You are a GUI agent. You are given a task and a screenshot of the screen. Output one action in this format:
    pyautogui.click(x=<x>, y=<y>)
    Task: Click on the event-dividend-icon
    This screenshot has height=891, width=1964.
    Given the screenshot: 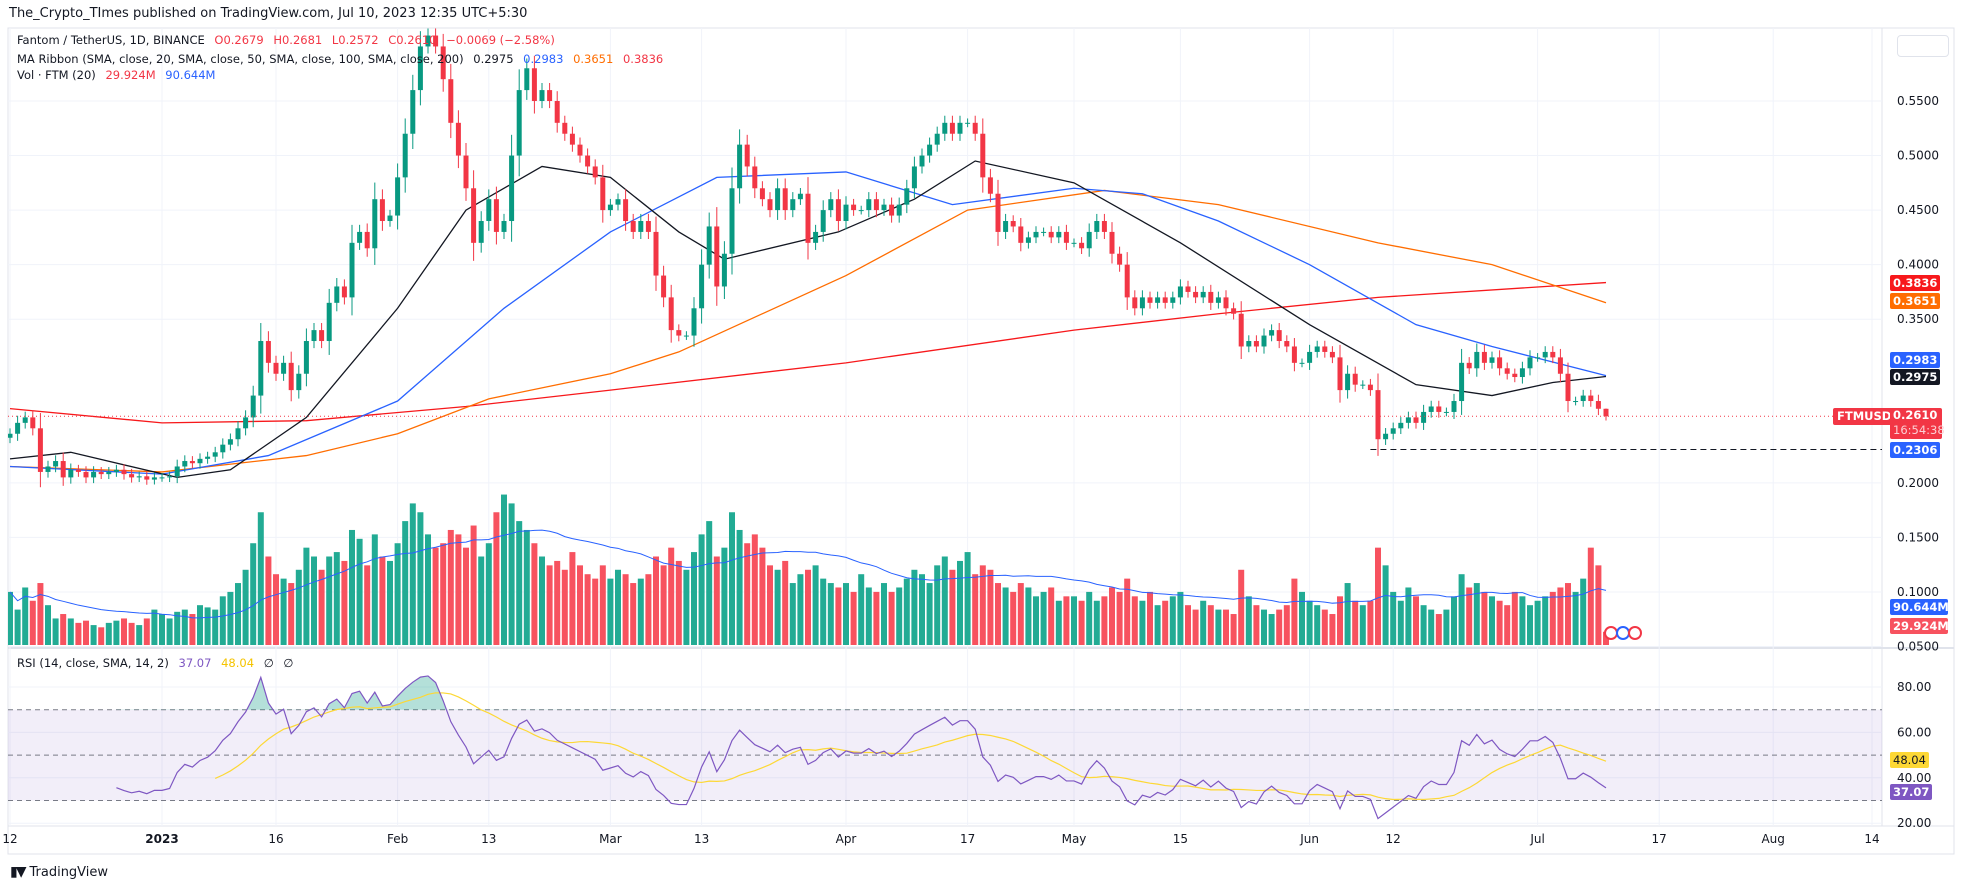 What is the action you would take?
    pyautogui.click(x=1635, y=633)
    